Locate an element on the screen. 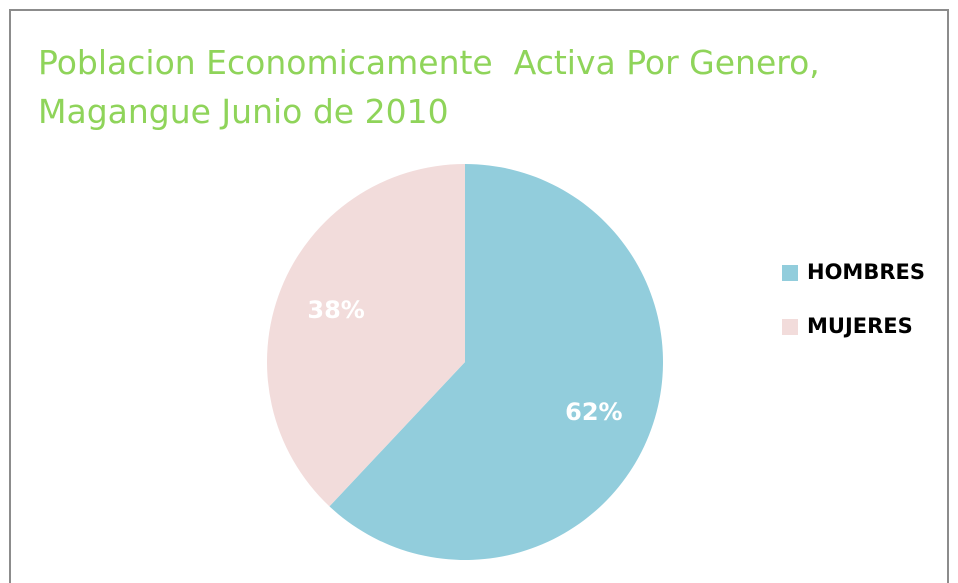  legend-label: HOMBRES is located at coordinates (866, 272).